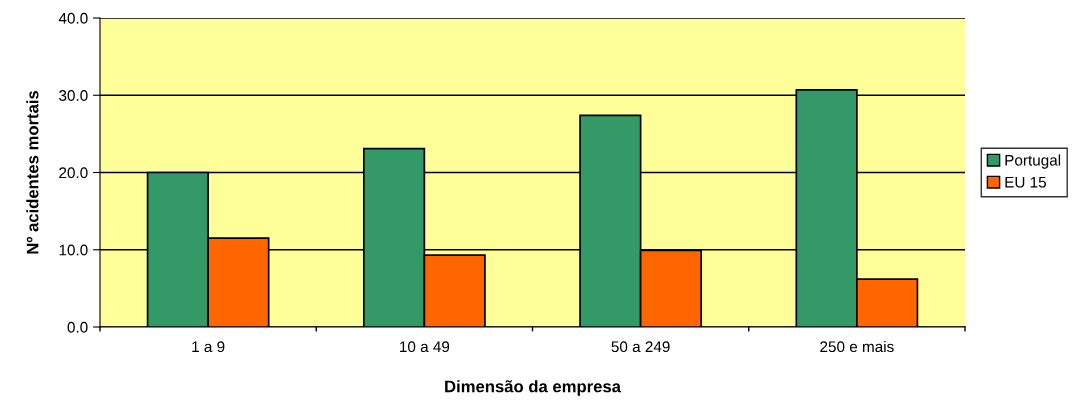  Describe the element at coordinates (73, 18) in the screenshot. I see `y-tick-label: 40.0` at that location.